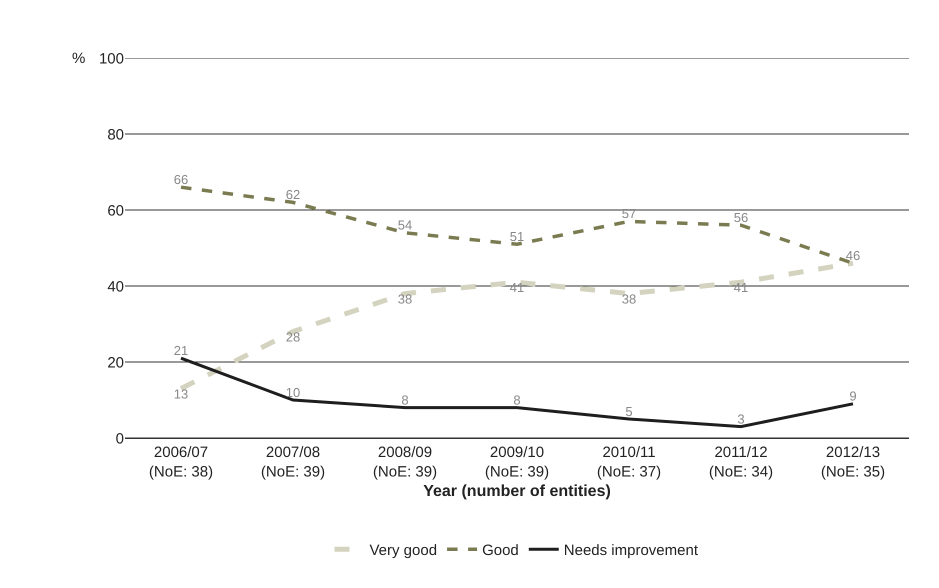  Describe the element at coordinates (79, 58) in the screenshot. I see `y-axis-title: %` at that location.